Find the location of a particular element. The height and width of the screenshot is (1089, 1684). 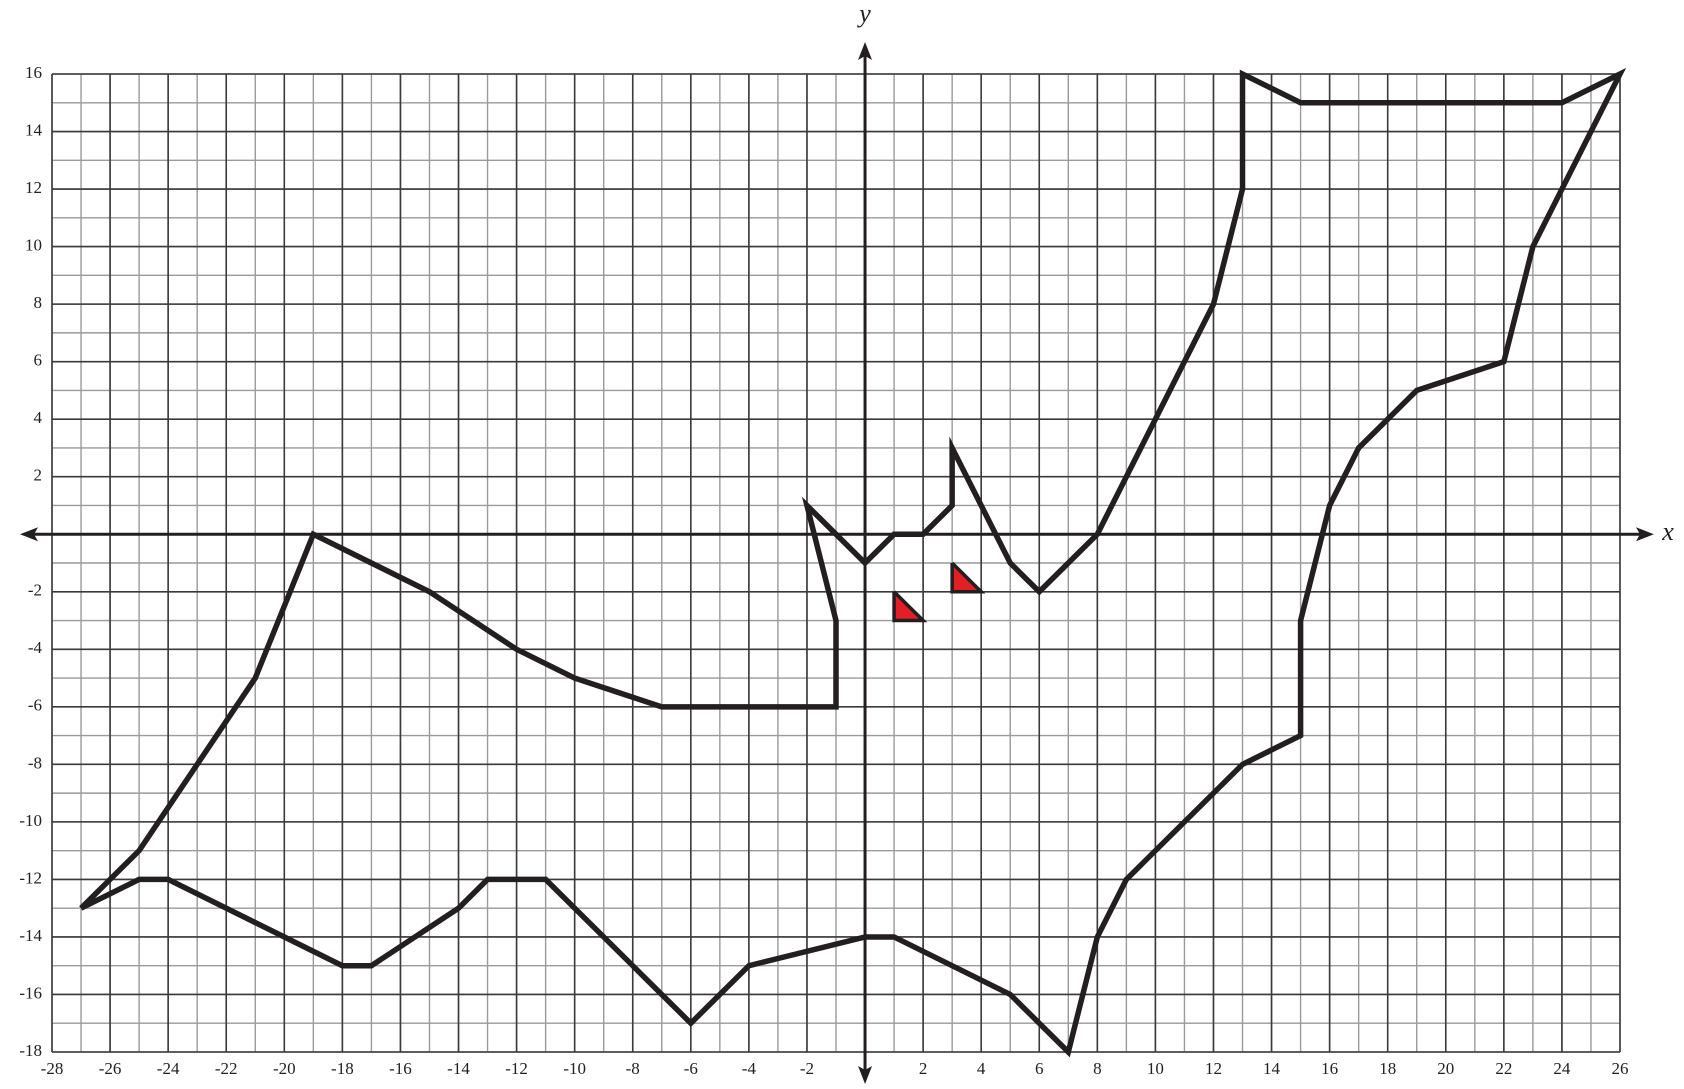

y-tick-label: 6 is located at coordinates (38, 360).